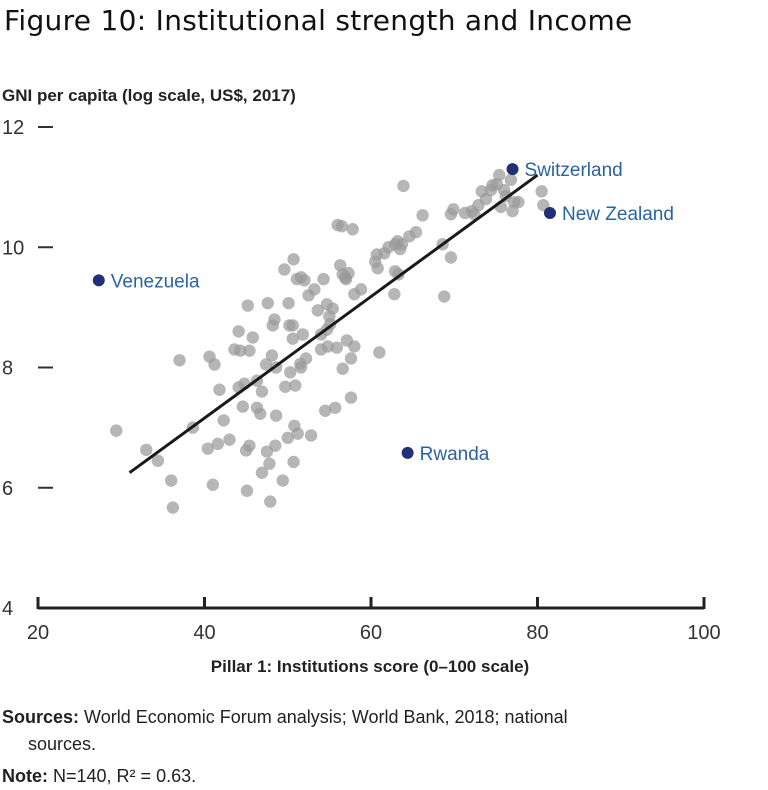 The height and width of the screenshot is (790, 768). Describe the element at coordinates (371, 633) in the screenshot. I see `x-tick-label: 60` at that location.